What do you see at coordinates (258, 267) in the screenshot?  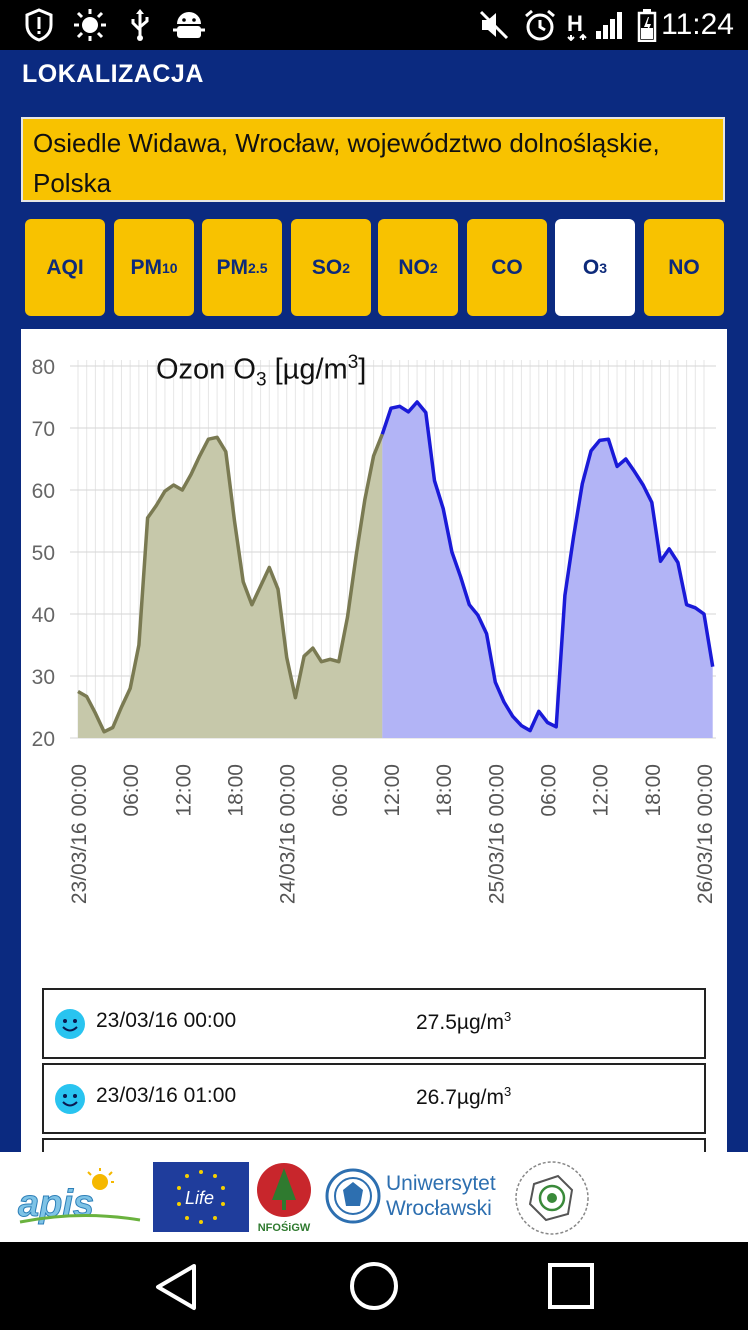 I see `tab-label-sub: 2.5` at bounding box center [258, 267].